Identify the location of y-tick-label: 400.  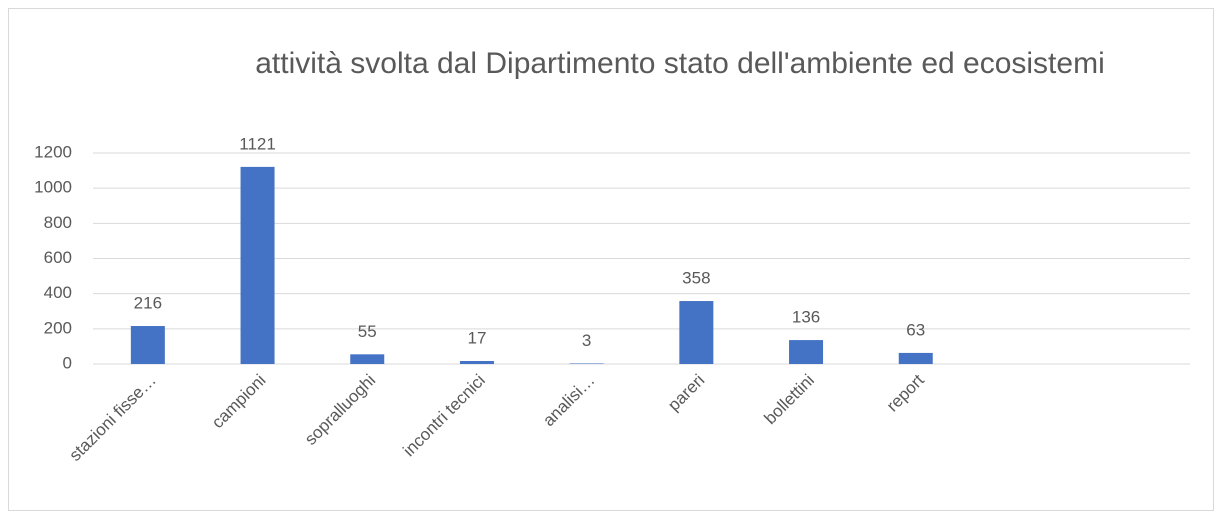
(58, 292).